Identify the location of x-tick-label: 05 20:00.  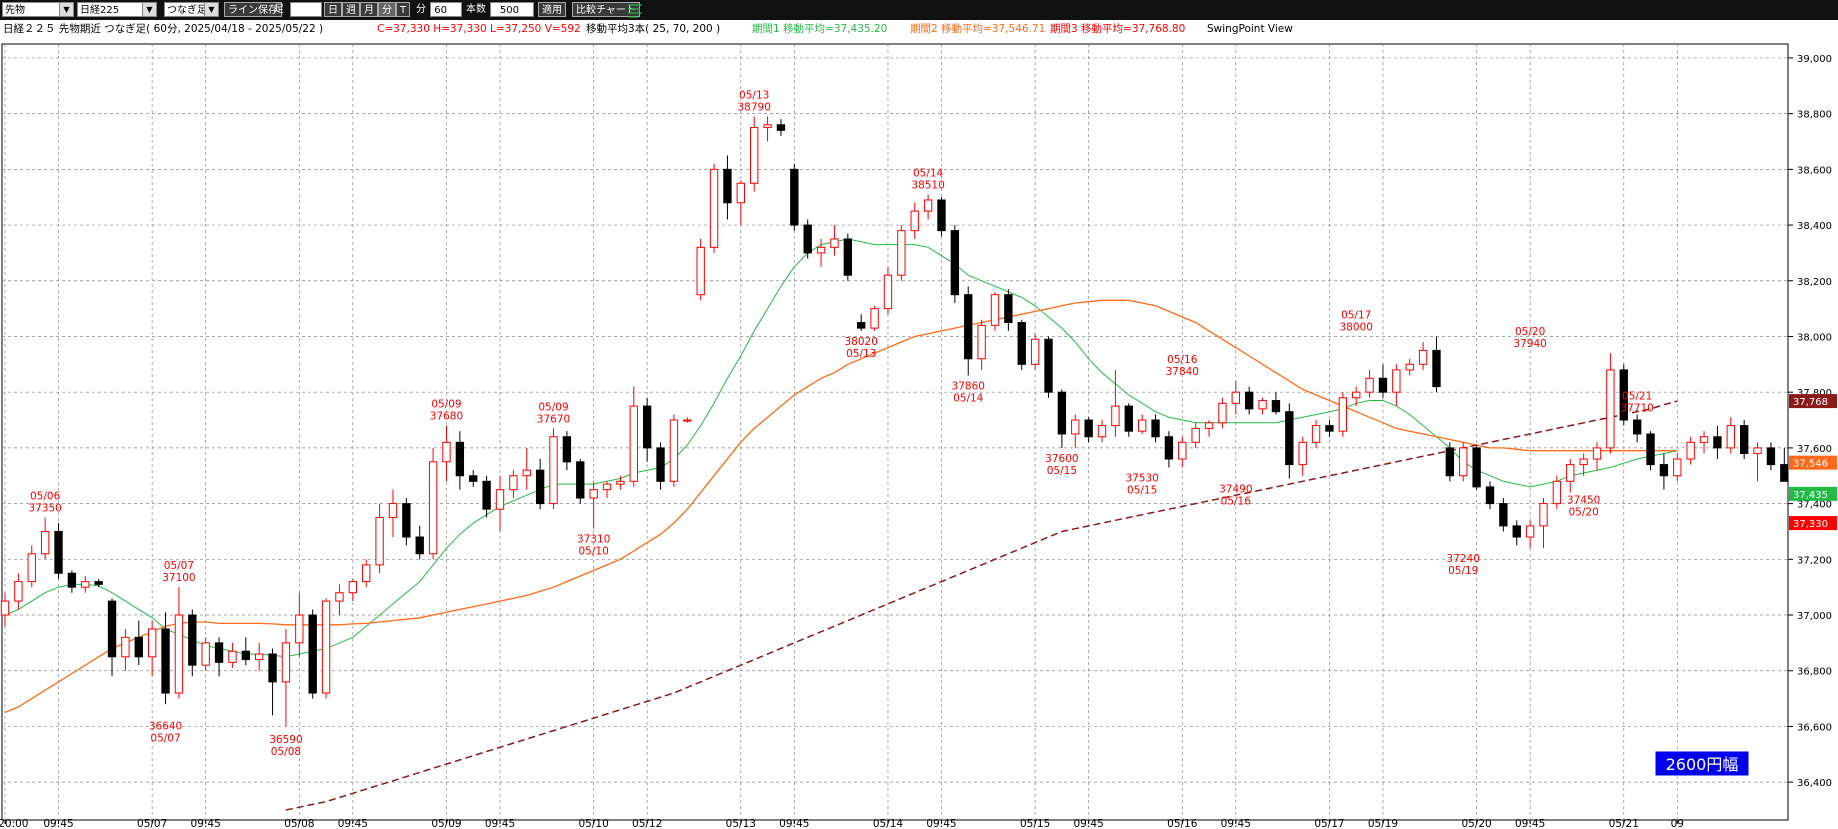
(14, 823).